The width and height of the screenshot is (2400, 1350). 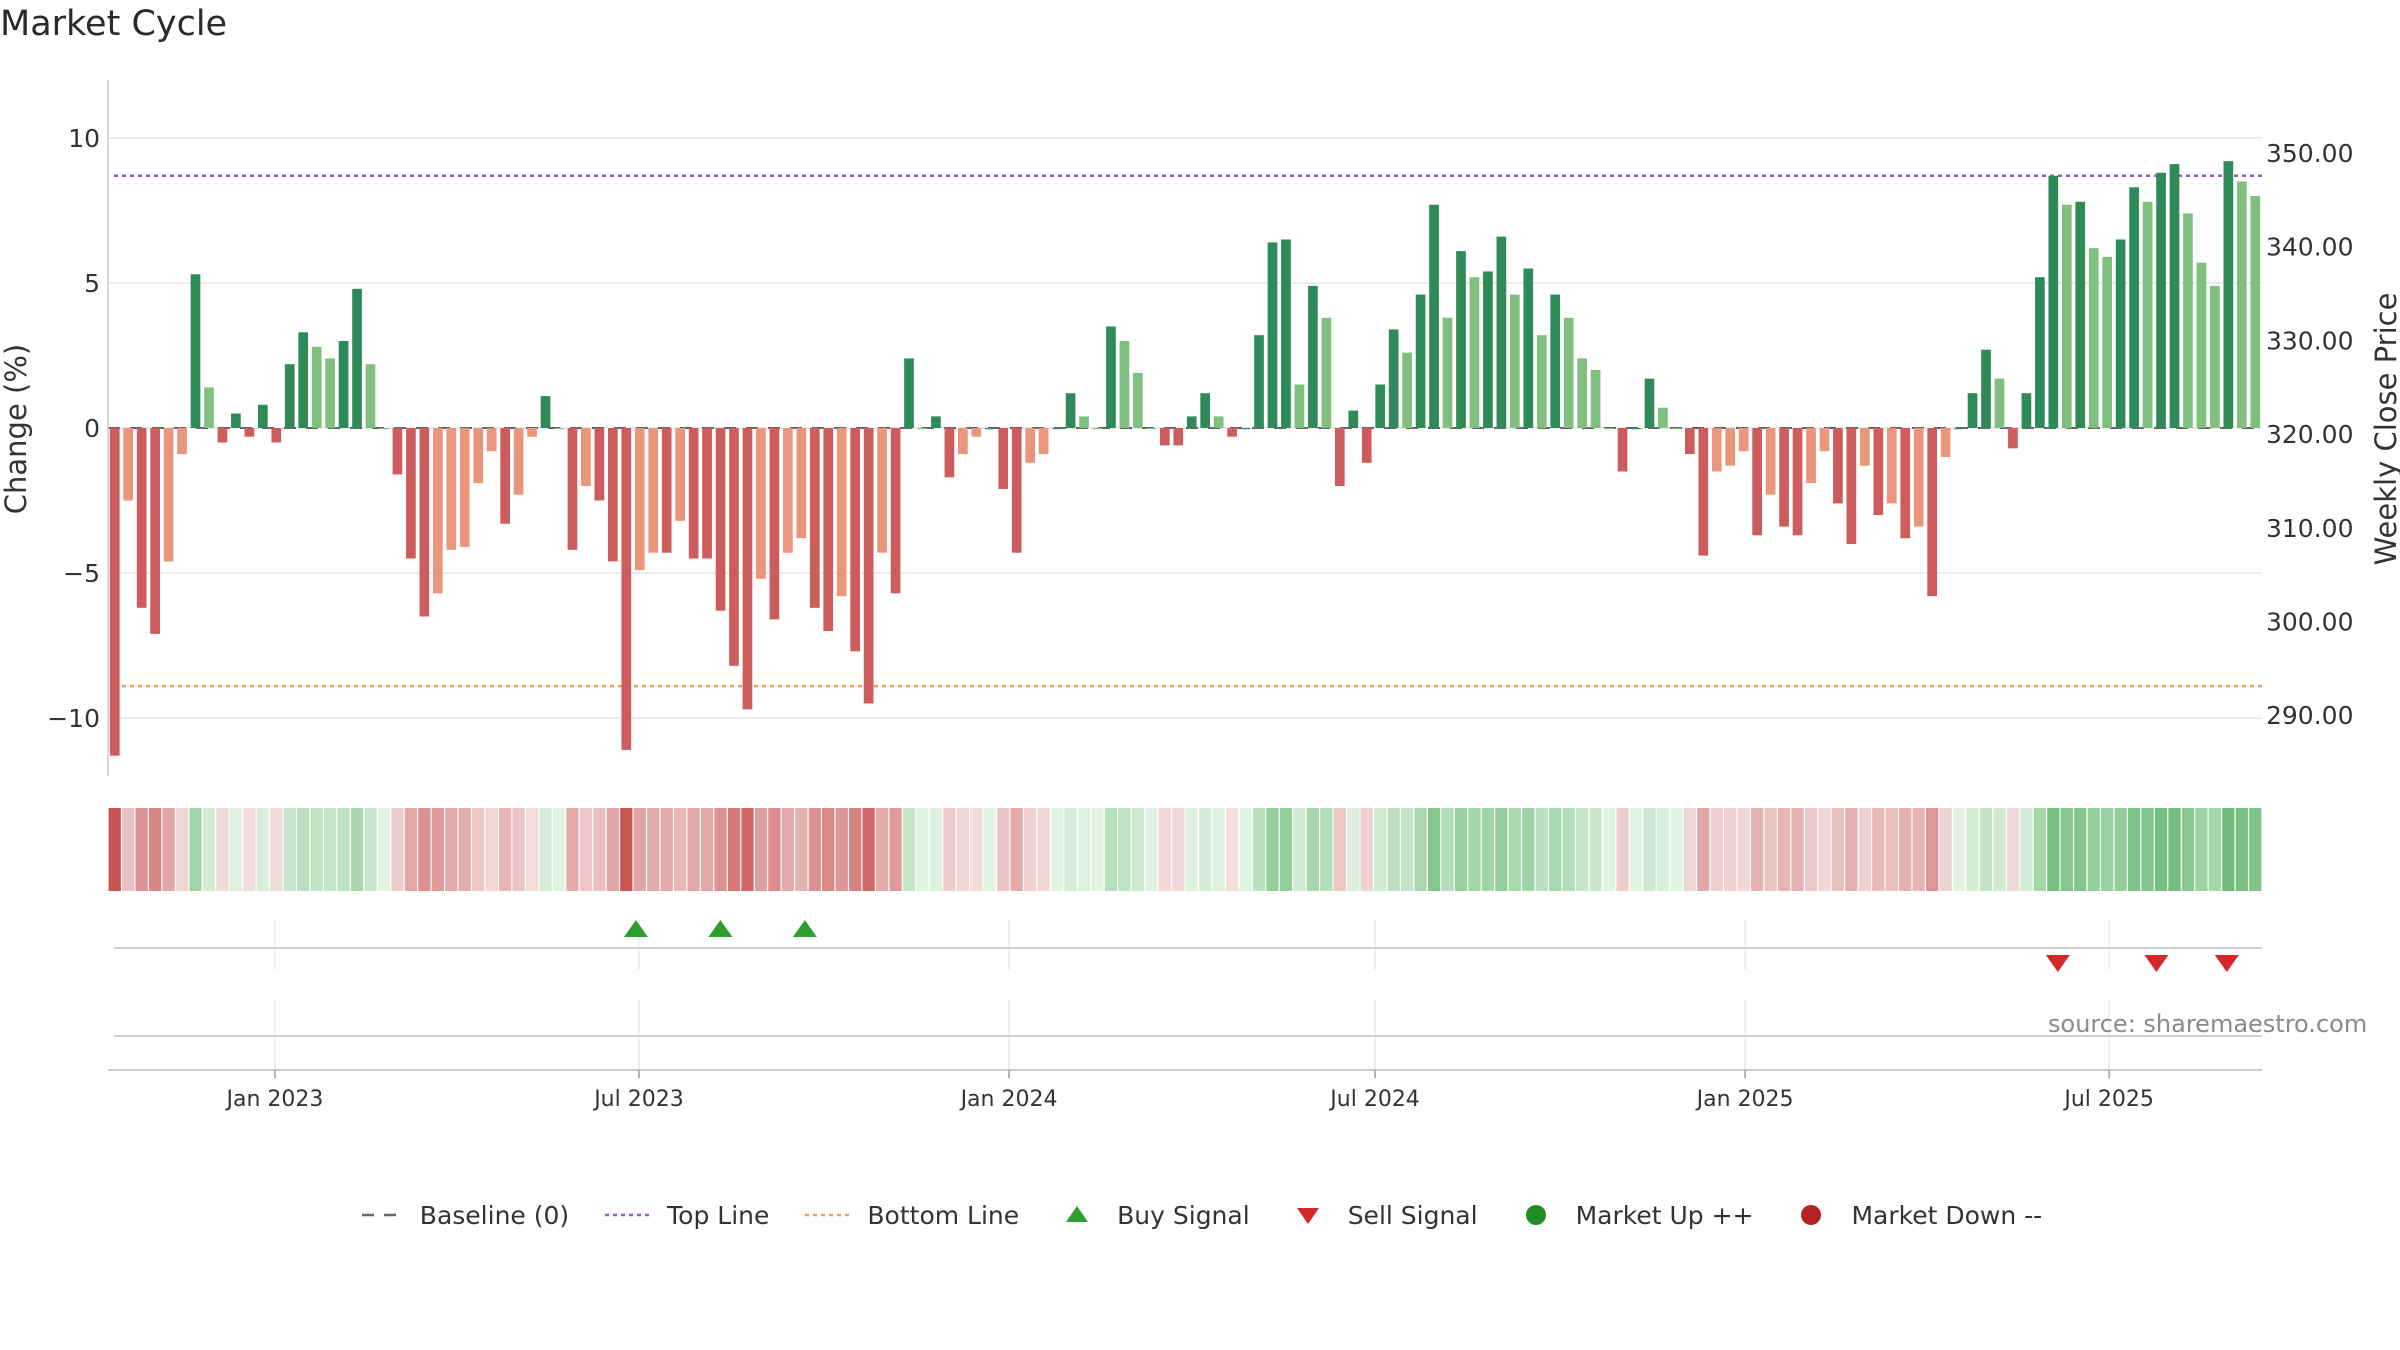 What do you see at coordinates (683, 1215) in the screenshot?
I see `legend-item-top: Top Line` at bounding box center [683, 1215].